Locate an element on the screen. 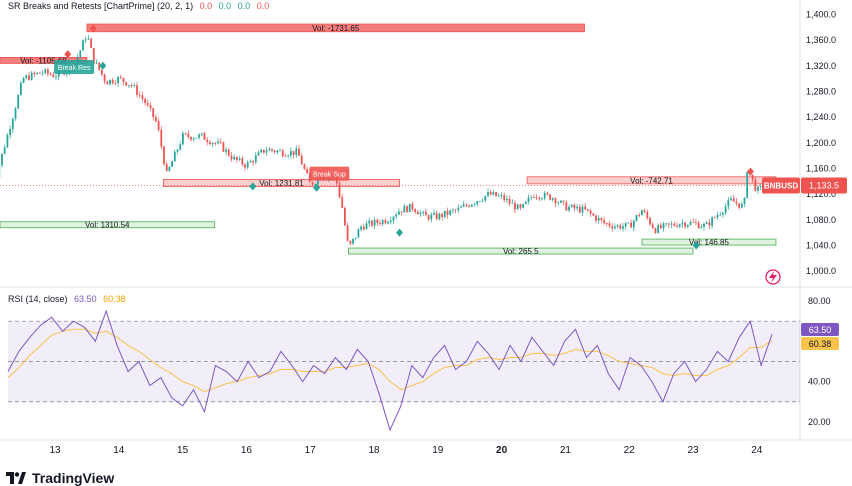 The image size is (852, 486). rsi-ma-badge-label: 60.38 is located at coordinates (820, 344).